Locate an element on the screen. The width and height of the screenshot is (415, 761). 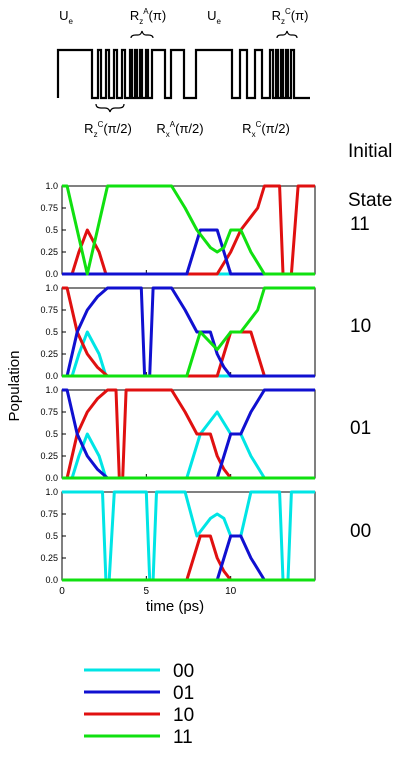
panel-11: 0.0 0.25 0.5 0.75 1.0 is located at coordinates (178, 230).